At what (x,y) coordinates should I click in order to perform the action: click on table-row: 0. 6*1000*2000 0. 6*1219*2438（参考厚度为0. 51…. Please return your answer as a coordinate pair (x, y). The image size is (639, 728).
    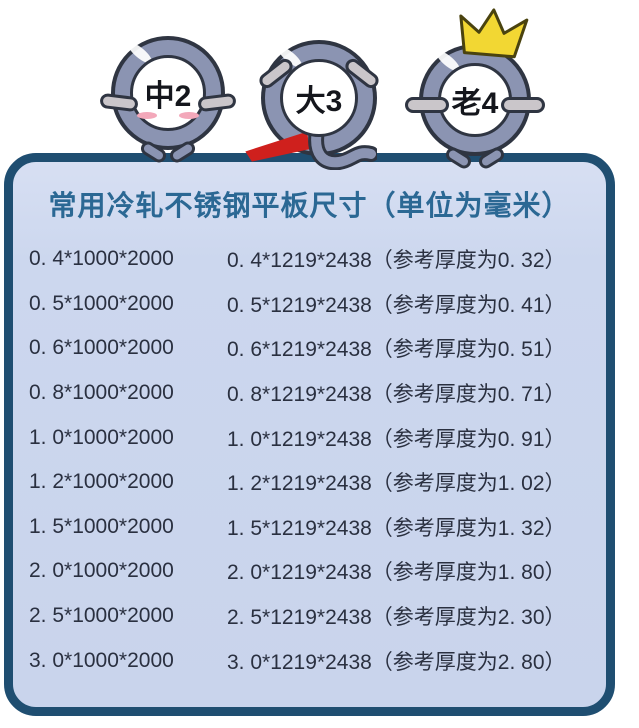
    Looking at the image, I should click on (317, 348).